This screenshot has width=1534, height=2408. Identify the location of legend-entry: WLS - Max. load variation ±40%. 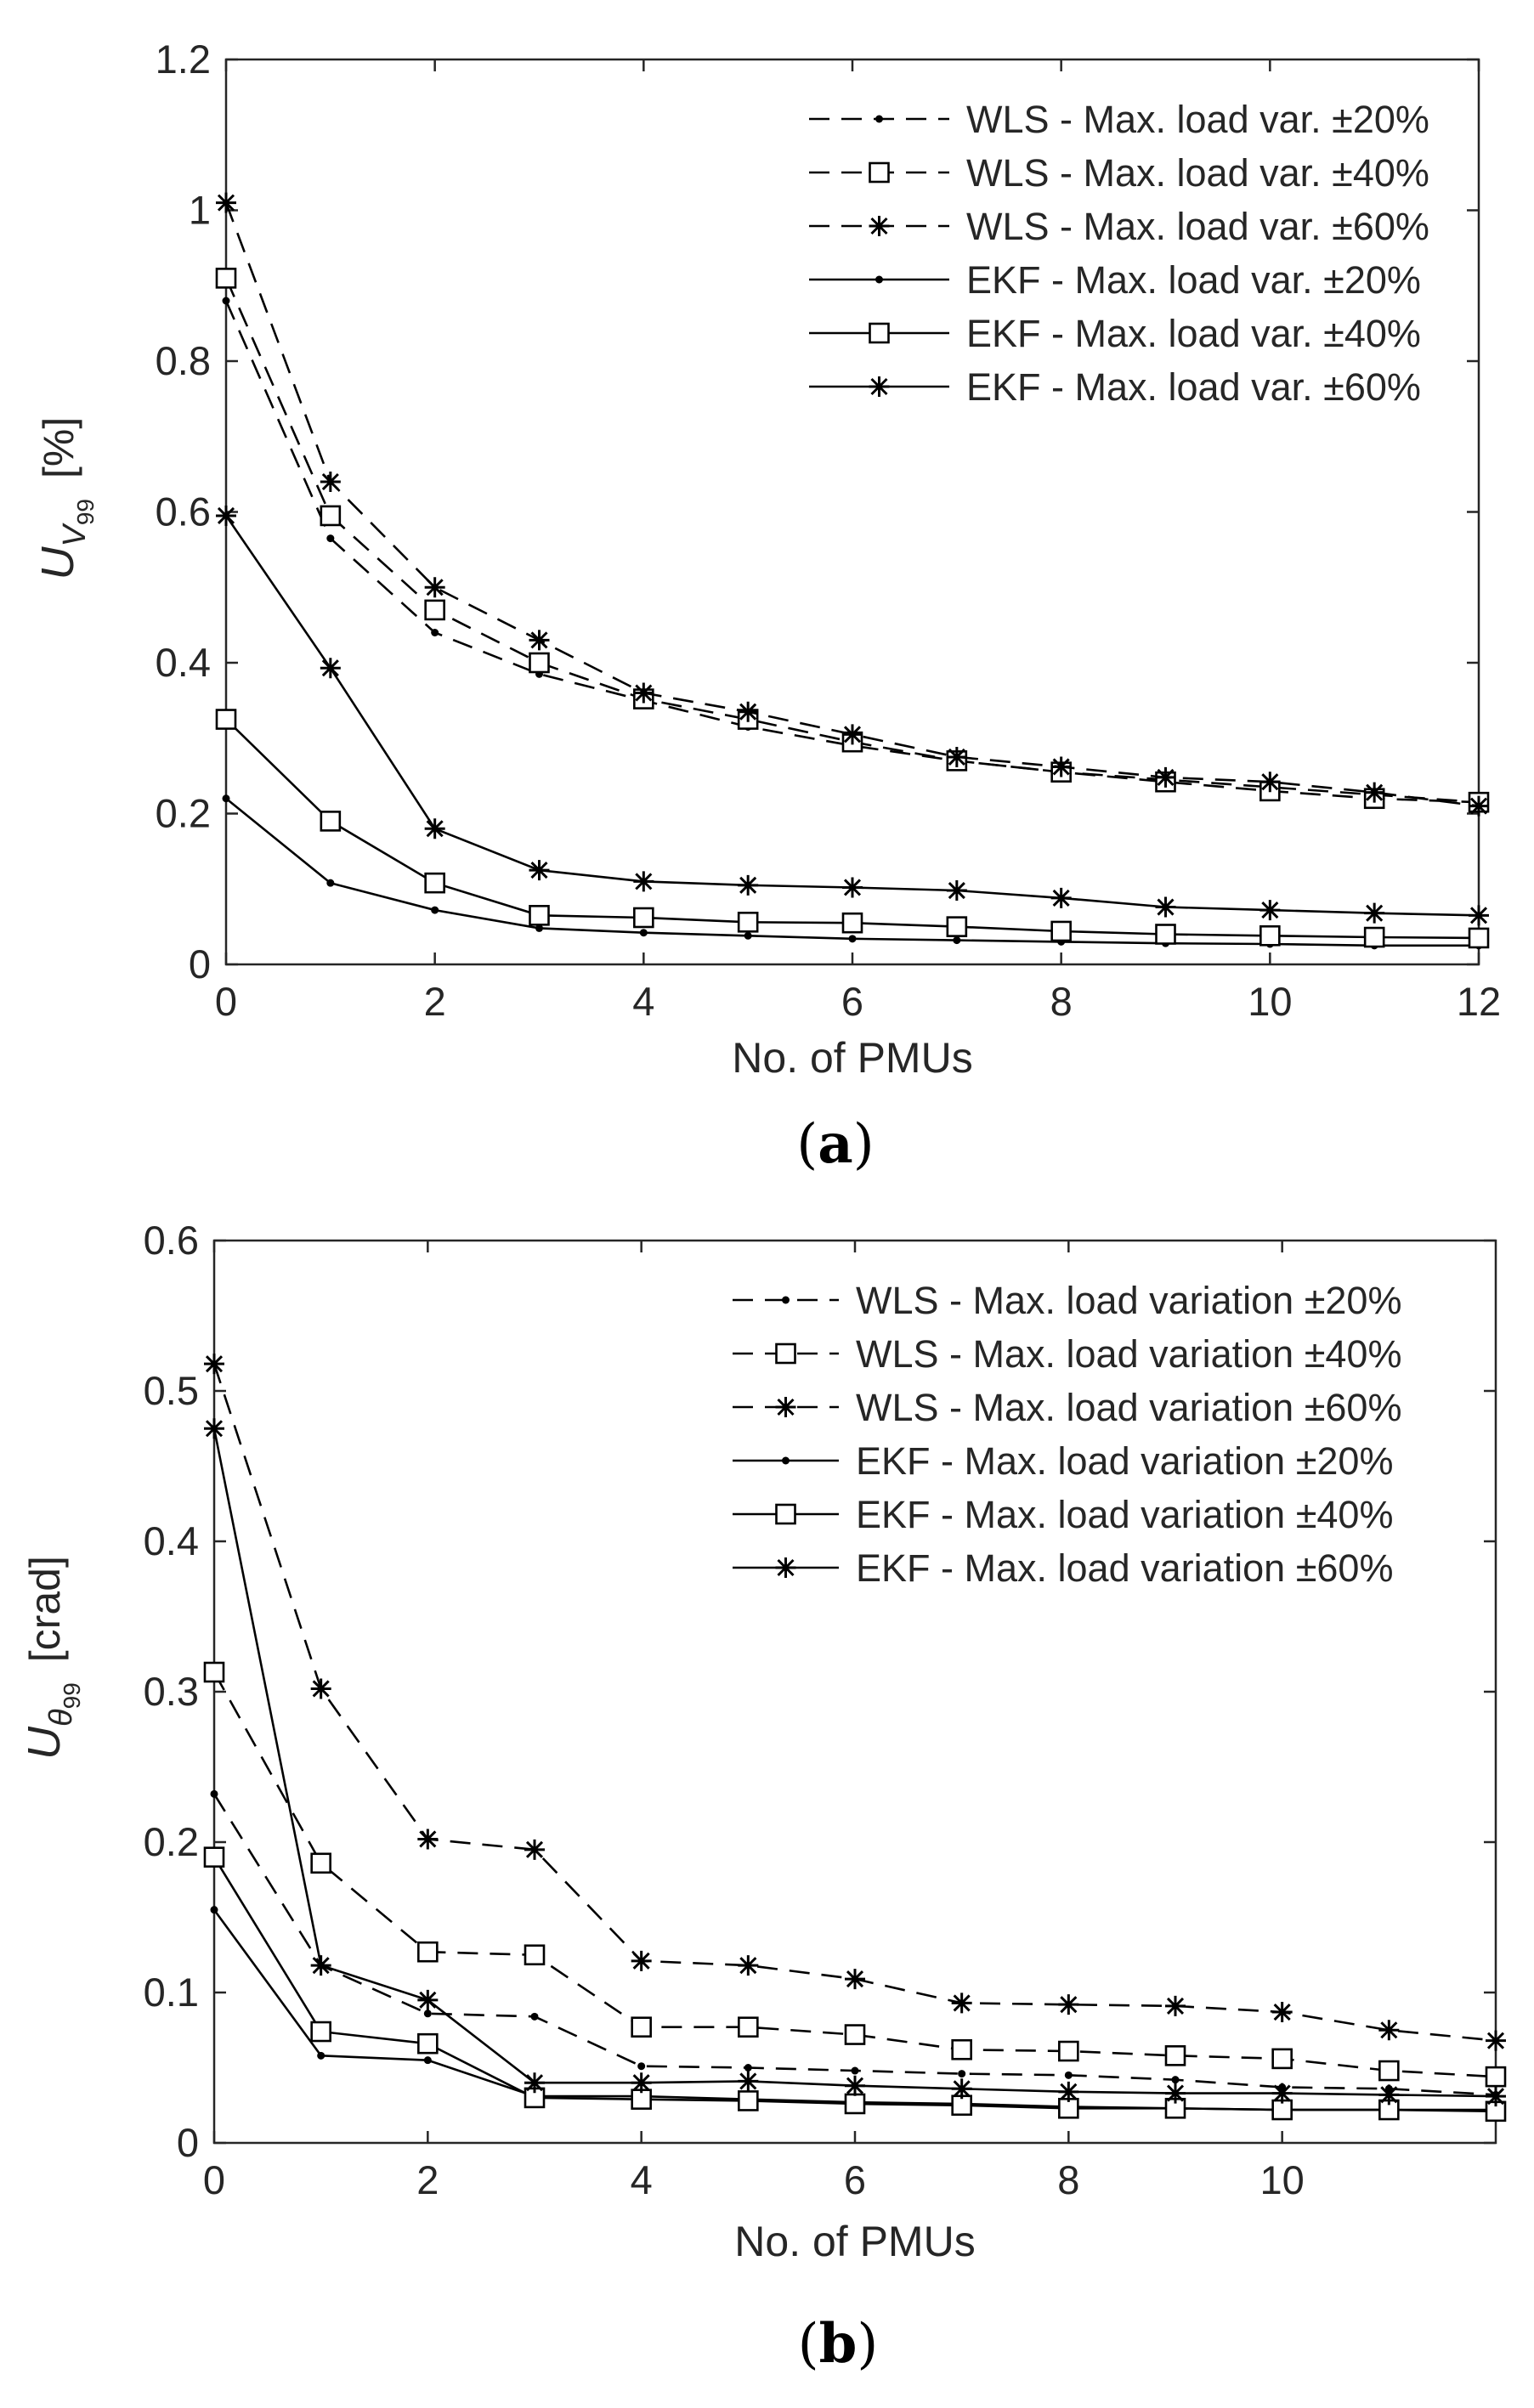
(1129, 1354).